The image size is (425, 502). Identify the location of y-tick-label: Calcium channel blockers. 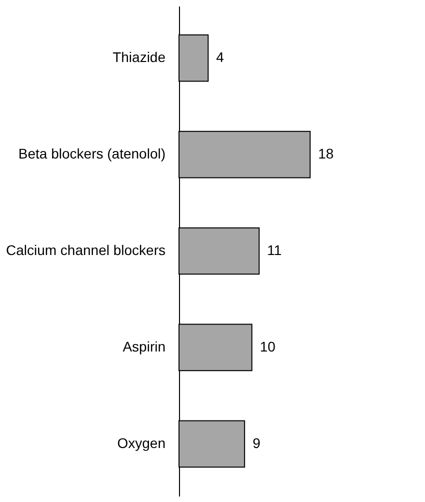
(86, 250).